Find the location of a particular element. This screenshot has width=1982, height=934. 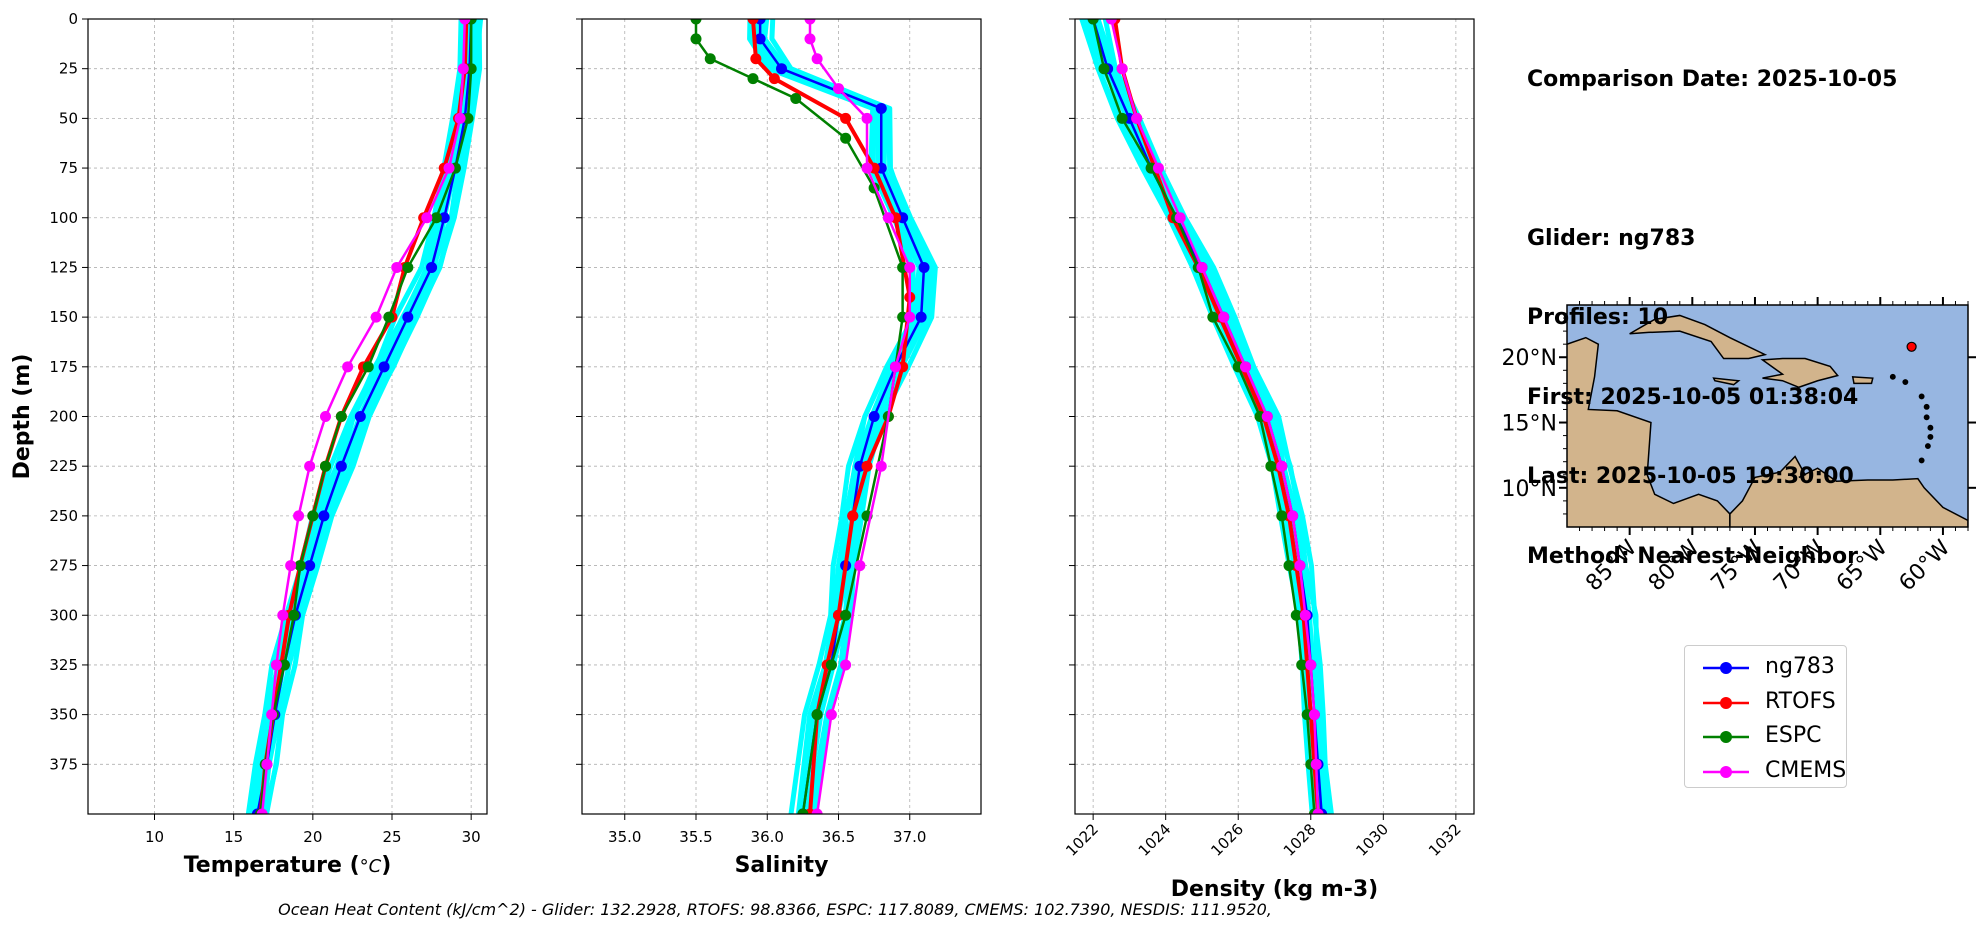

land-cuba is located at coordinates (1698, 337).